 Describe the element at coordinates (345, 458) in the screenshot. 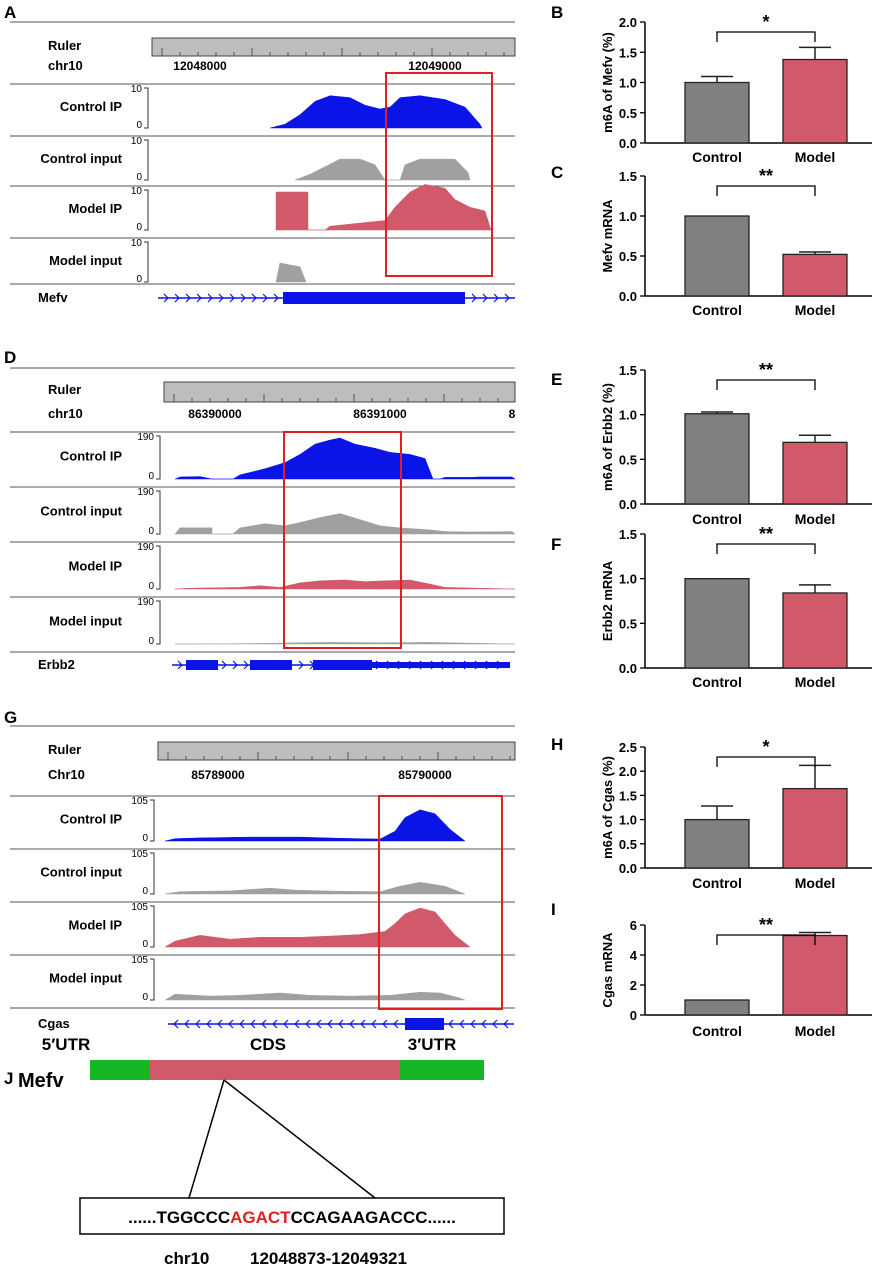

I see `control-ip-coverage` at that location.